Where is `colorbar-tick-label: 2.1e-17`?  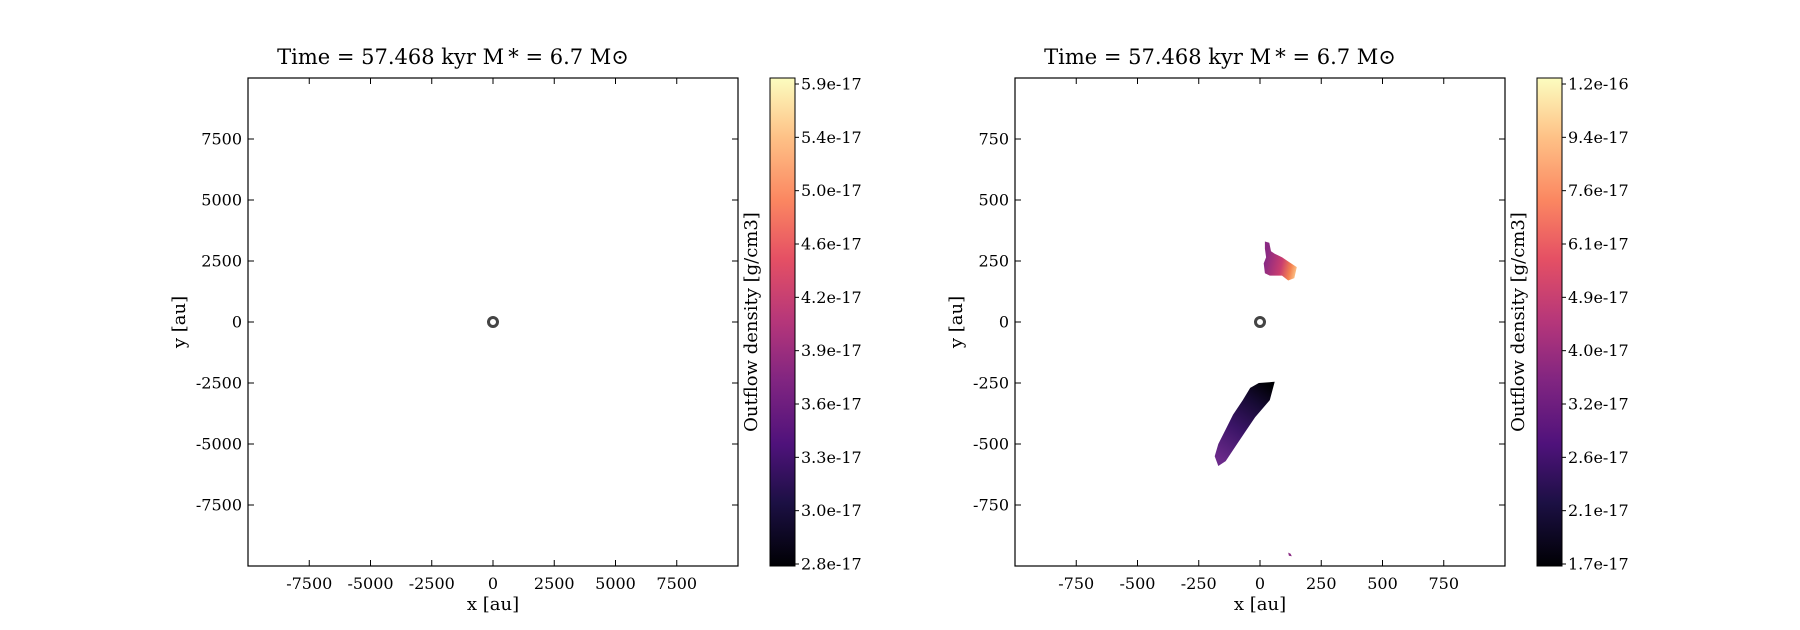
colorbar-tick-label: 2.1e-17 is located at coordinates (1598, 510).